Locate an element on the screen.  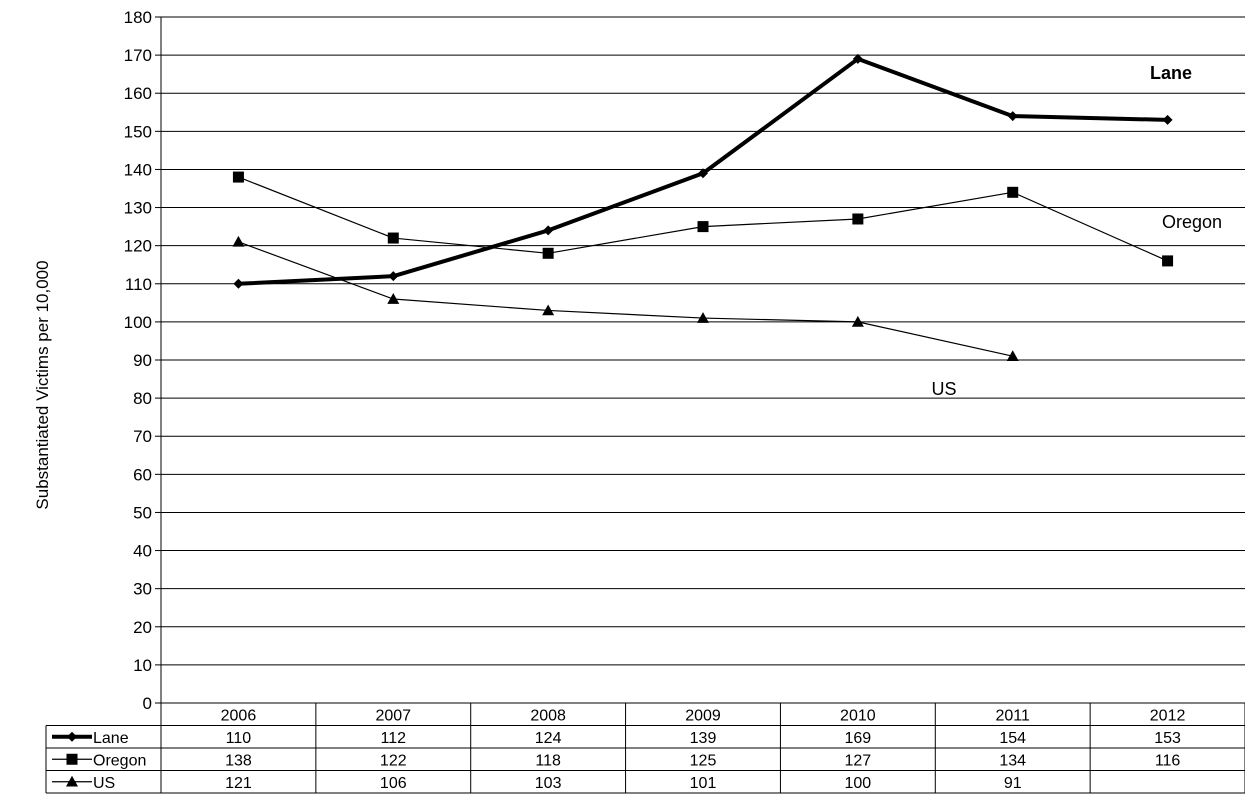
legend-label: Oregon is located at coordinates (119, 760).